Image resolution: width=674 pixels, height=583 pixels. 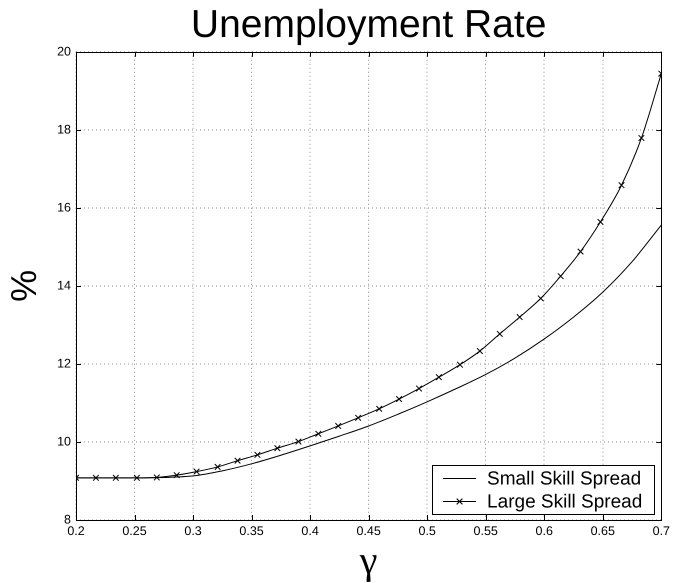 I want to click on y-tick-label: 20, so click(x=64, y=51).